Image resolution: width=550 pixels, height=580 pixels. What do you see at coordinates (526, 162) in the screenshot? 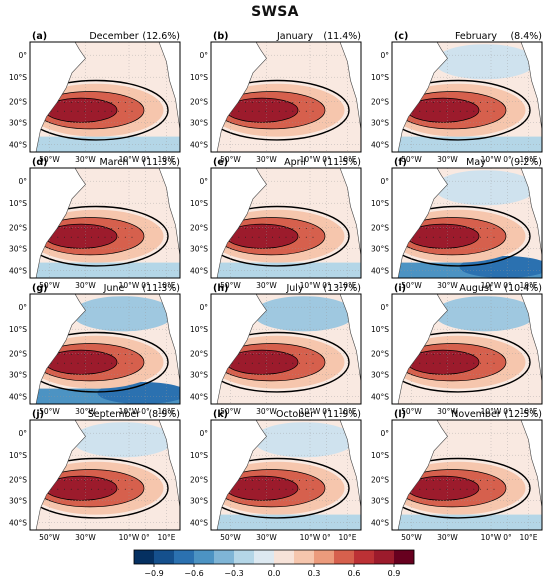
I see `panel-variance-pct: (9.2%)` at bounding box center [526, 162].